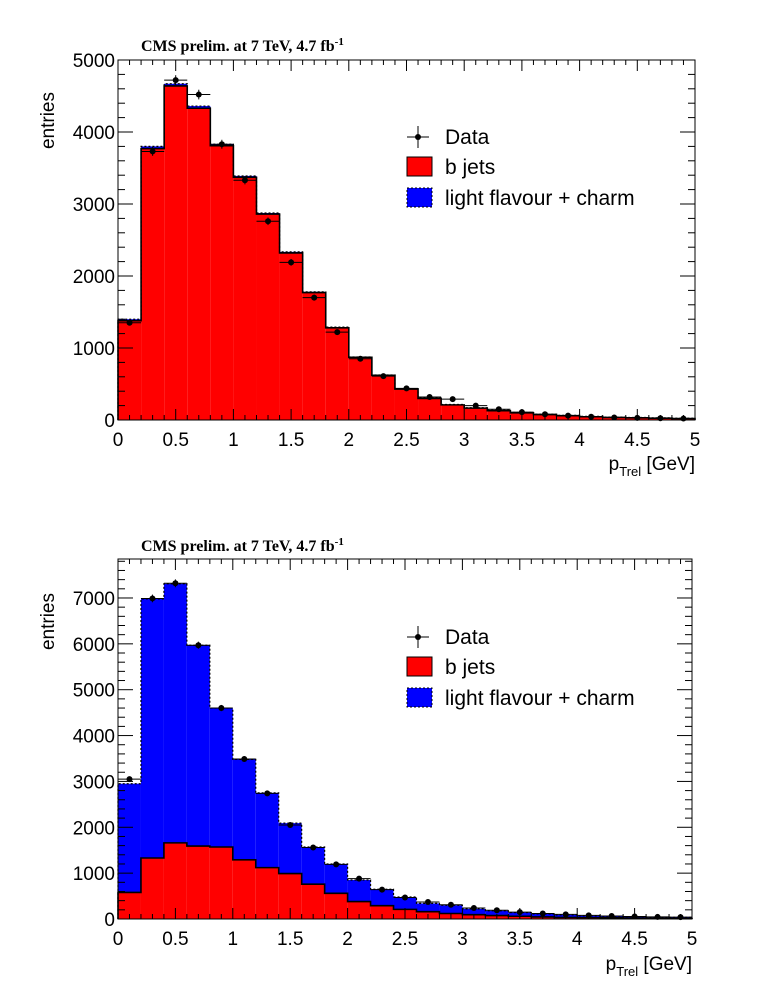 This screenshot has width=765, height=1008. Describe the element at coordinates (94, 737) in the screenshot. I see `y-tick-label: 4000` at that location.